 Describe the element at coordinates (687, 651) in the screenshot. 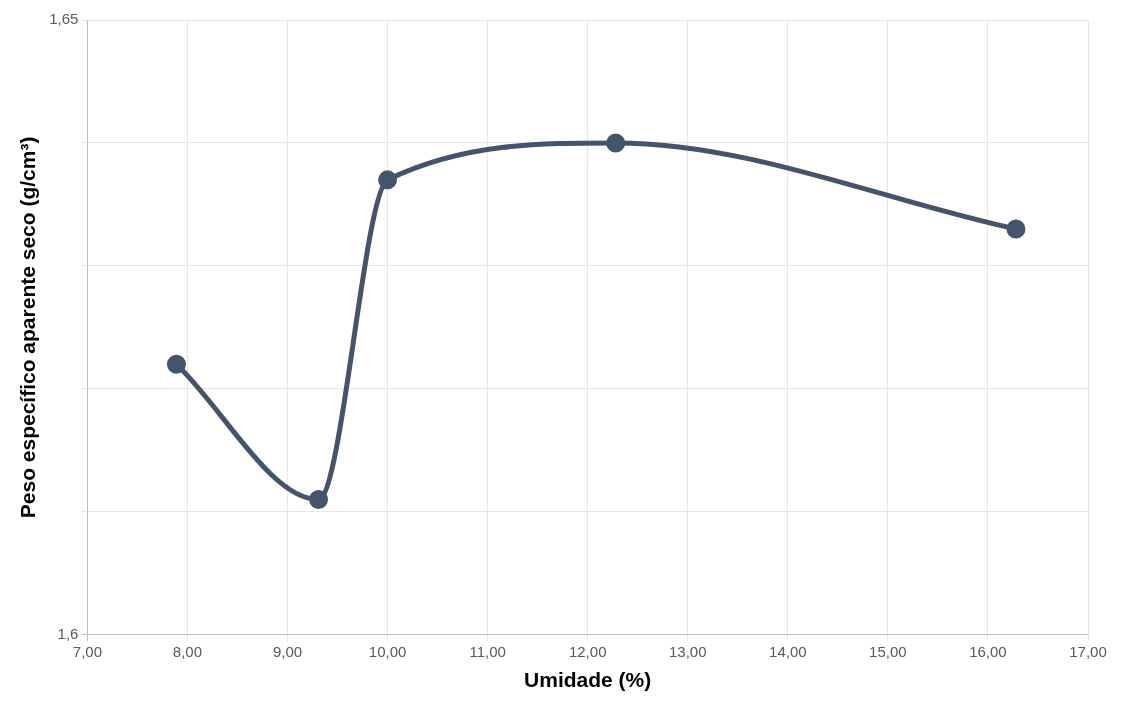

I see `x-tick-label: 13,00` at that location.